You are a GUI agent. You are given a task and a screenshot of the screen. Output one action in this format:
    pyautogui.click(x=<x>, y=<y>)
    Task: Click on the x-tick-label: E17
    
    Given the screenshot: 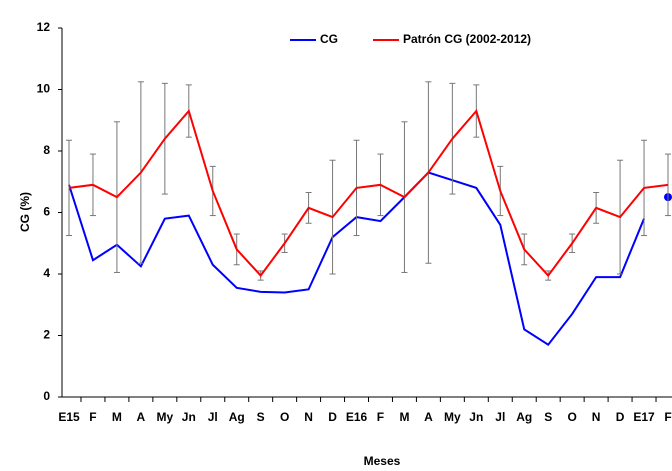 What is the action you would take?
    pyautogui.click(x=644, y=417)
    